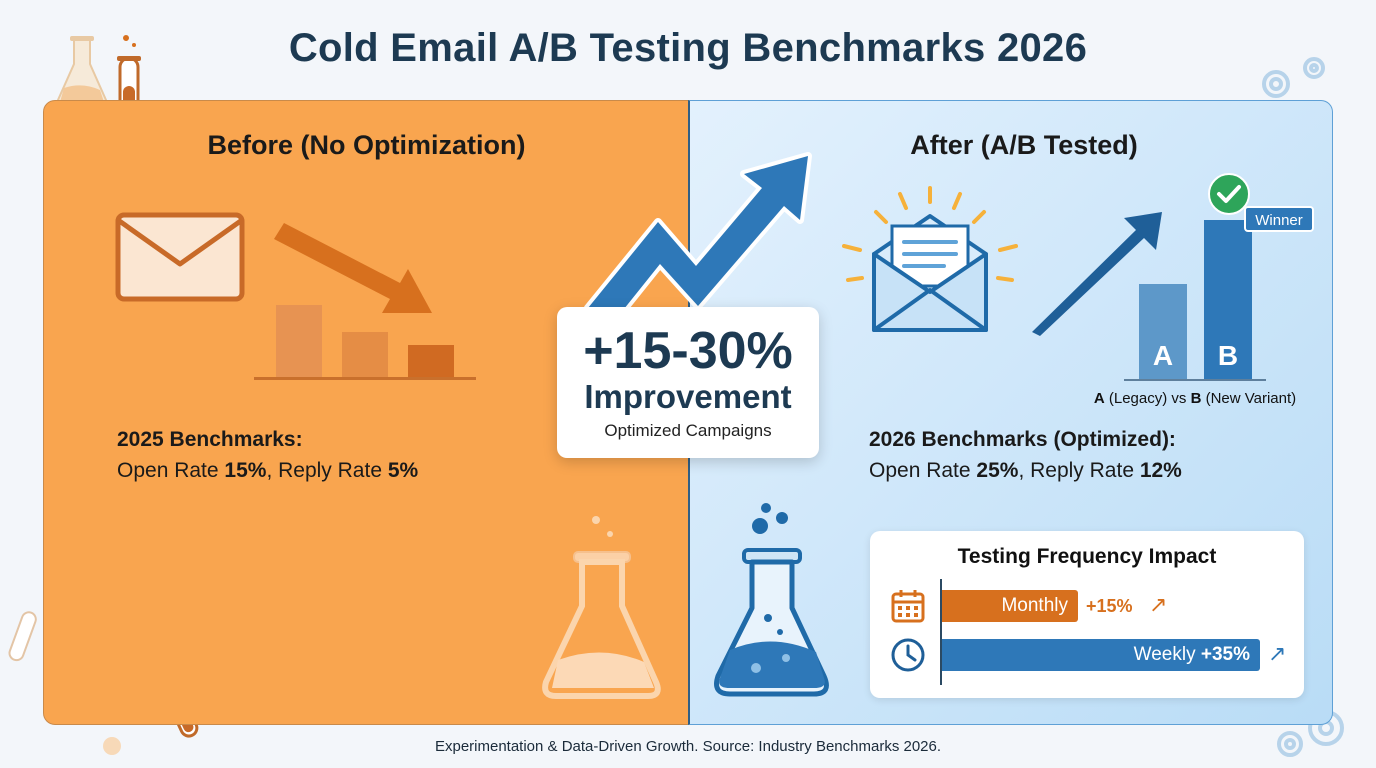  What do you see at coordinates (1022, 439) in the screenshot?
I see `after-benchmark-title: 2026 Benchmarks (Optimized):` at bounding box center [1022, 439].